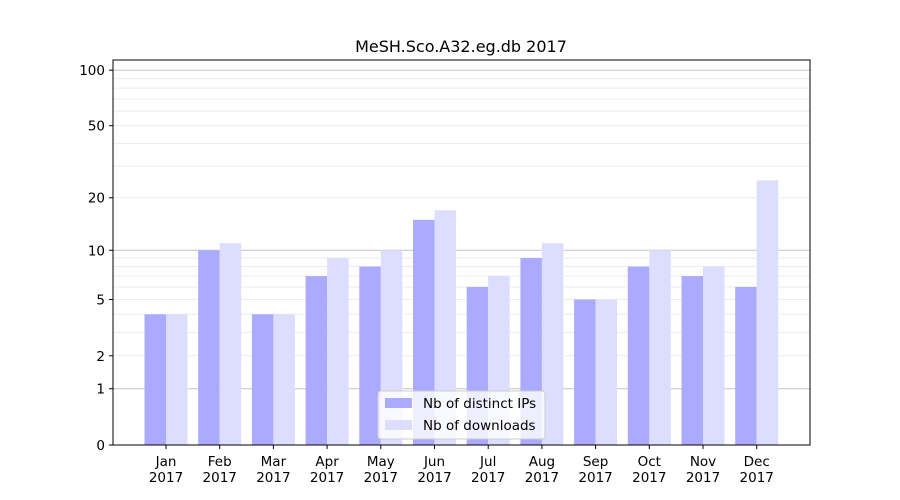 The width and height of the screenshot is (900, 500). I want to click on x-tick-label-line: Jun, so click(434, 462).